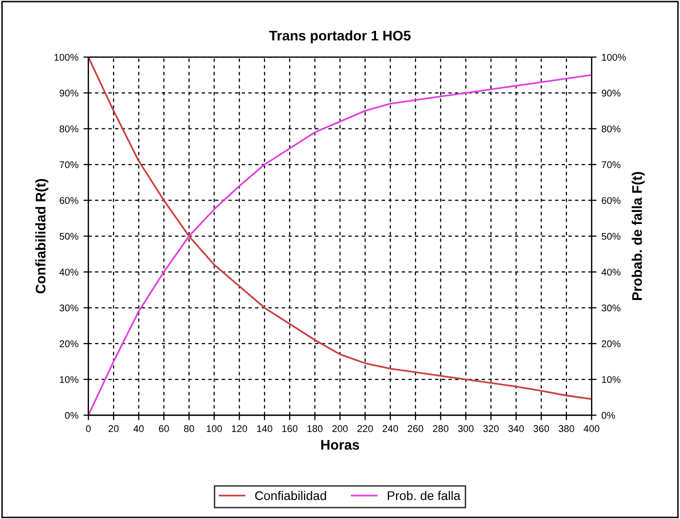  I want to click on legend-label: Prob. de falla, so click(424, 495).